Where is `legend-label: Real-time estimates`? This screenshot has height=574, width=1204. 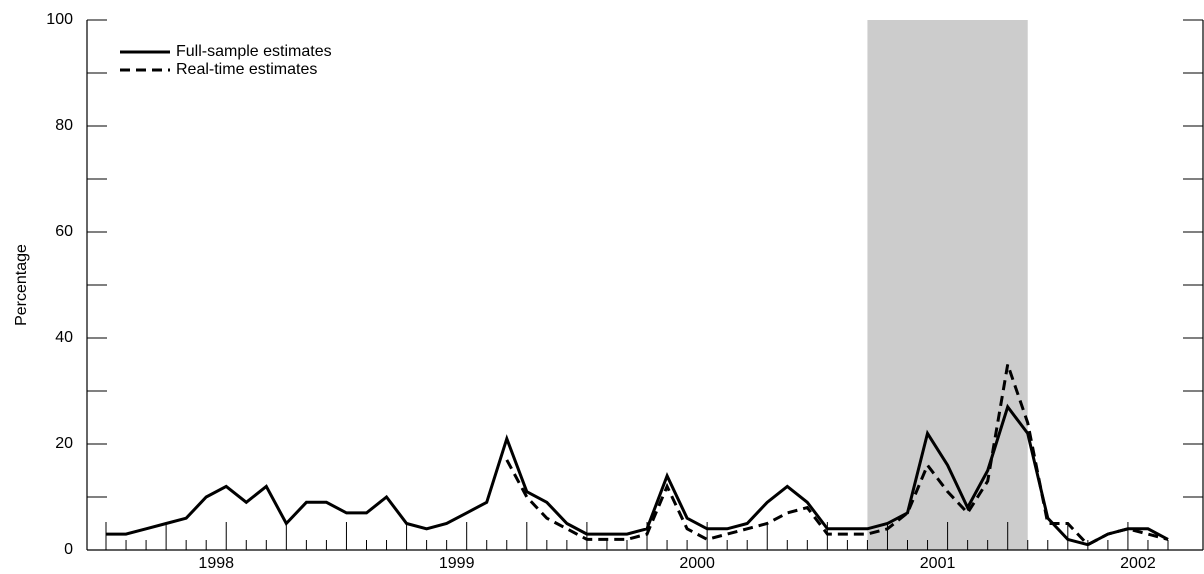
legend-label: Real-time estimates is located at coordinates (246, 69).